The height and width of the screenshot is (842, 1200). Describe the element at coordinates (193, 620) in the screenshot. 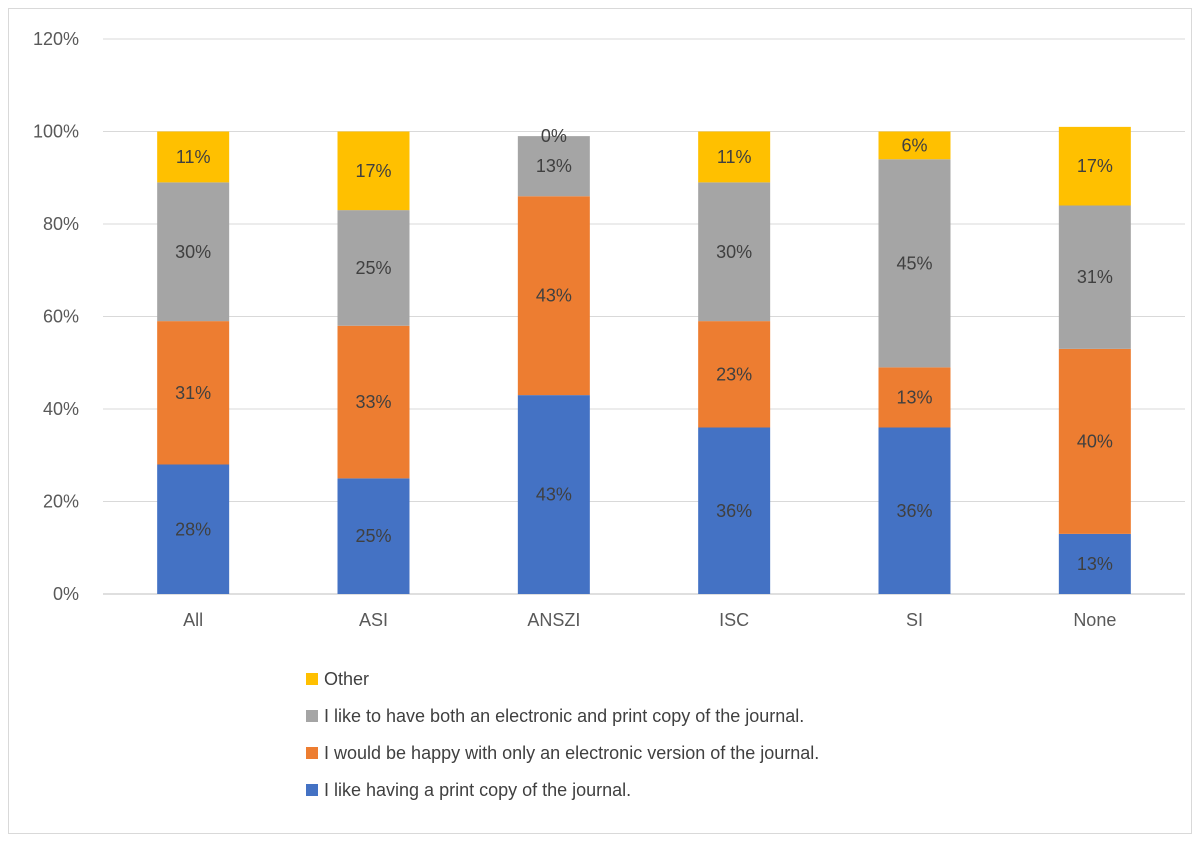

I see `x-tick-label: All` at that location.